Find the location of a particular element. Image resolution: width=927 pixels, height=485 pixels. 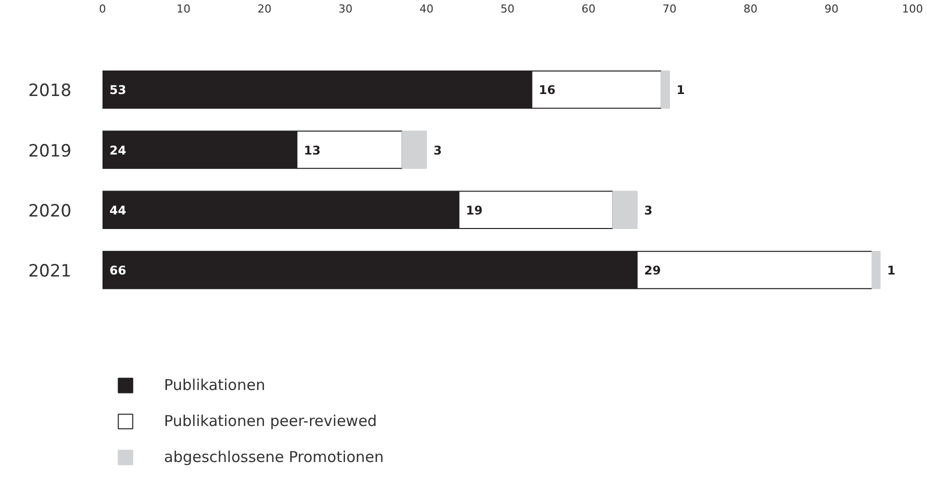

x-tick-label: 20 is located at coordinates (265, 9).